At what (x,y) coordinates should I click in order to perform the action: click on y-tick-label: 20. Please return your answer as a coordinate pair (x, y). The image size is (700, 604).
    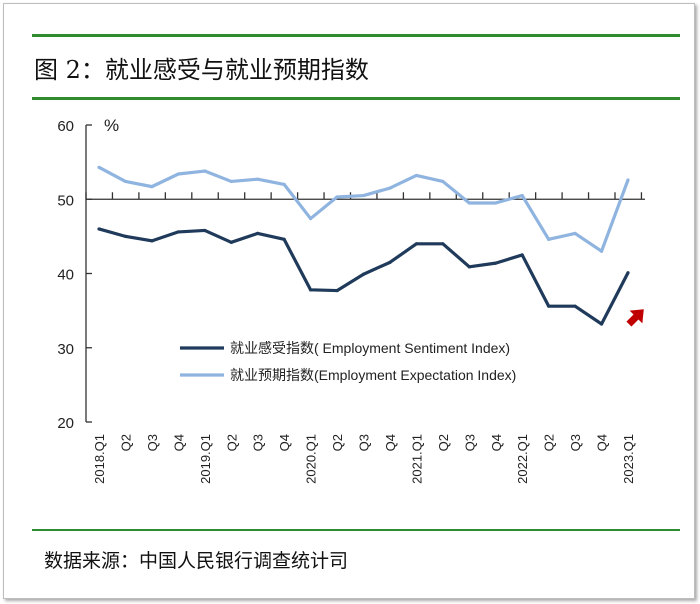
    Looking at the image, I should click on (65, 423).